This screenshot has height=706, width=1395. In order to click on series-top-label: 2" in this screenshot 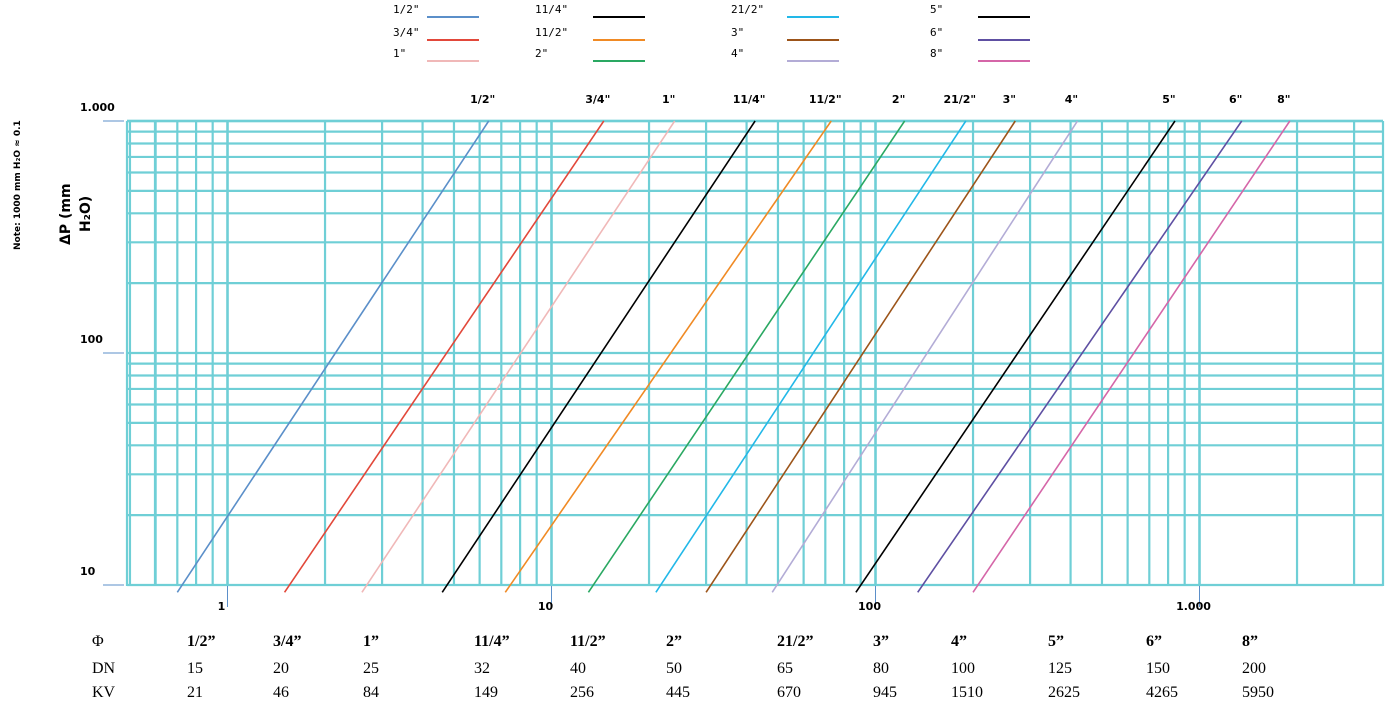, I will do `click(898, 99)`.